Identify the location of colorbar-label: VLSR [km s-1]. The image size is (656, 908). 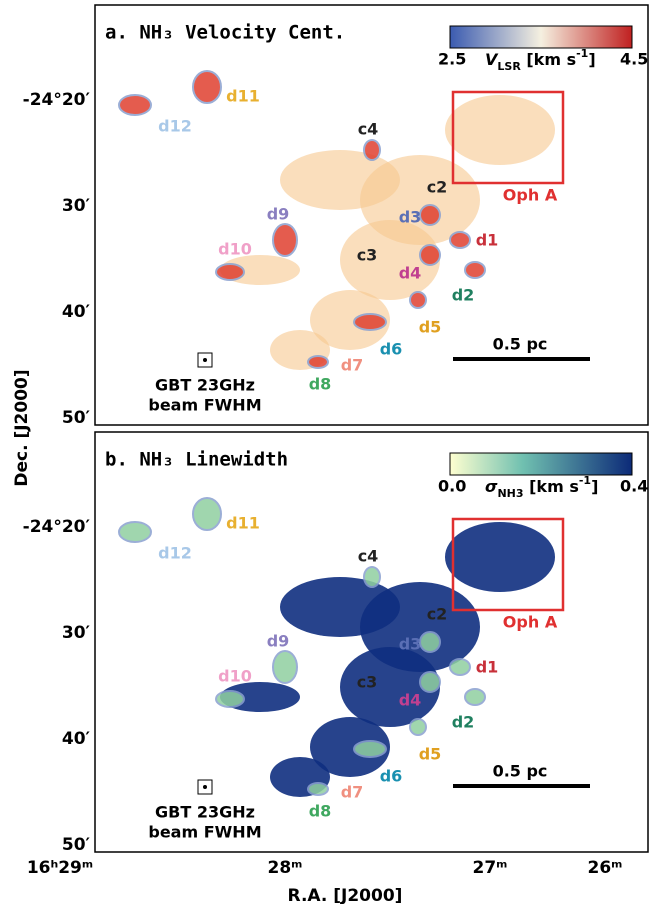
(540, 60).